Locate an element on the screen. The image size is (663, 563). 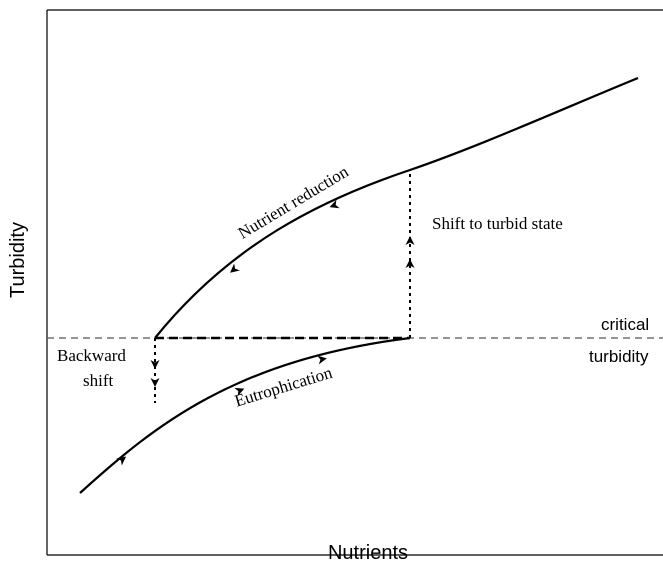
eutrophication-curve is located at coordinates (245, 415).